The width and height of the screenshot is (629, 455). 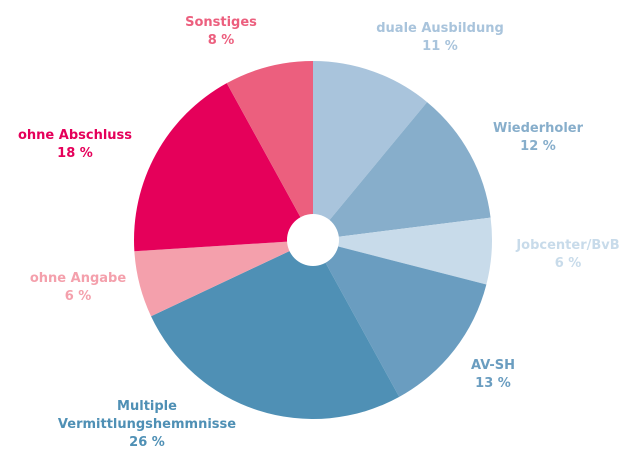 What do you see at coordinates (75, 135) in the screenshot?
I see `category-name: ohne Abschluss` at bounding box center [75, 135].